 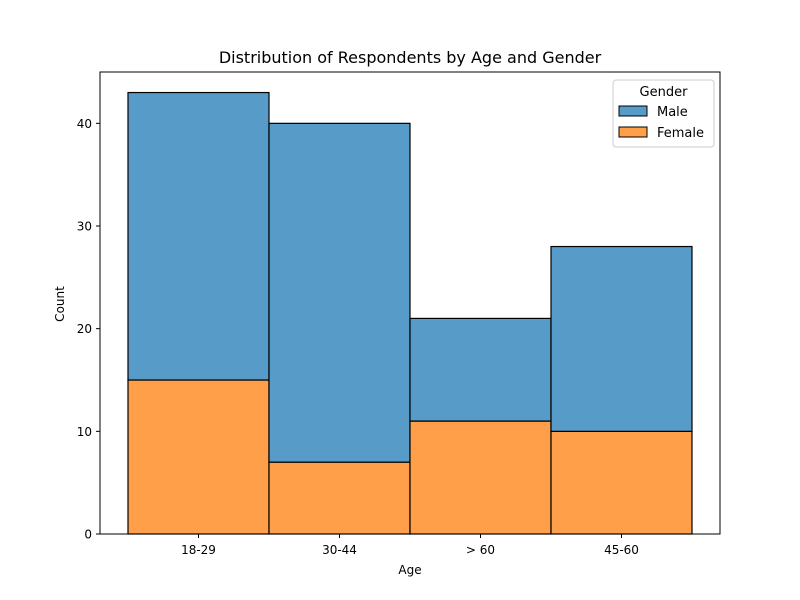 What do you see at coordinates (88, 535) in the screenshot?
I see `y-tick-label: 0` at bounding box center [88, 535].